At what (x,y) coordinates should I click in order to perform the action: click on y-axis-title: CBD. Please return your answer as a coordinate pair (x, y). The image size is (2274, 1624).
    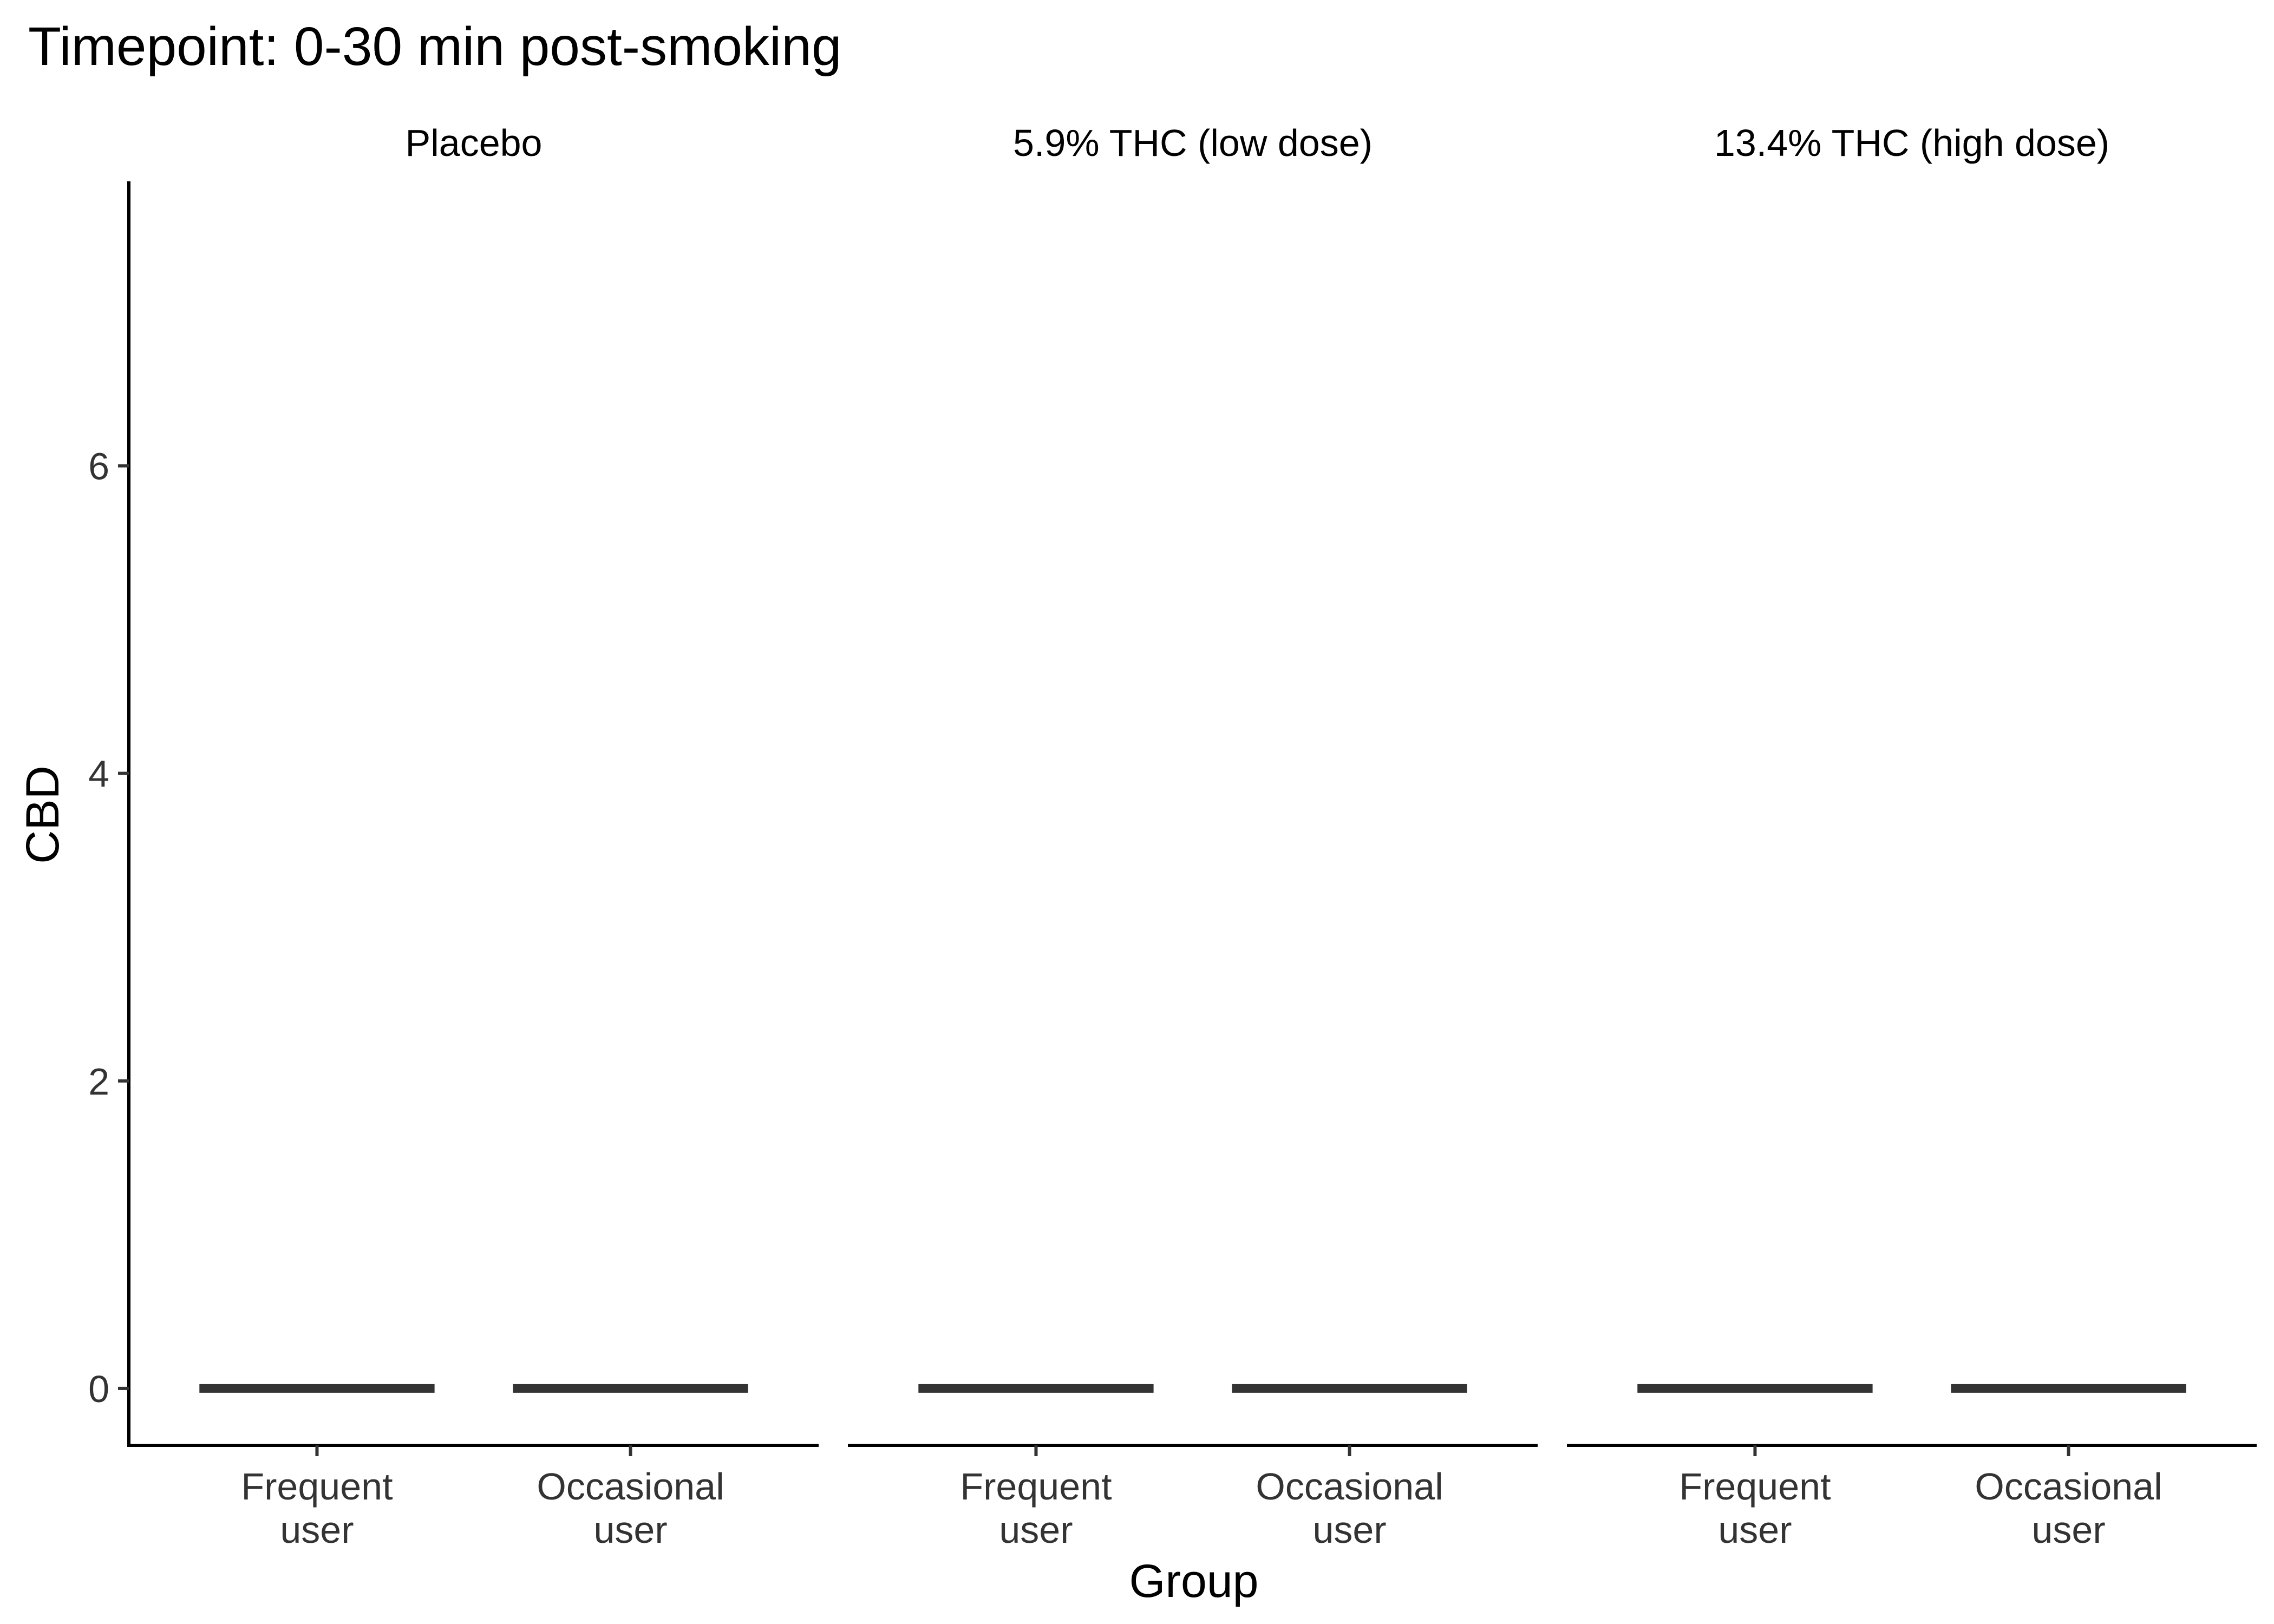
    Looking at the image, I should click on (43, 814).